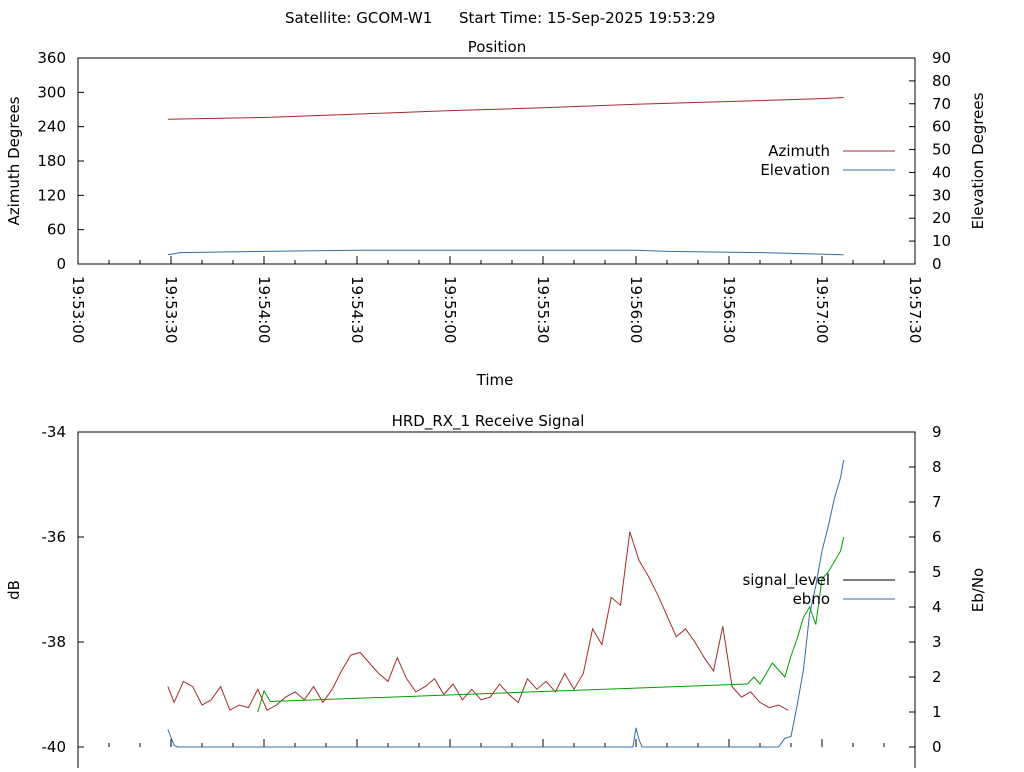 The height and width of the screenshot is (772, 1024). I want to click on x-tick-label: 19:54:00, so click(264, 309).